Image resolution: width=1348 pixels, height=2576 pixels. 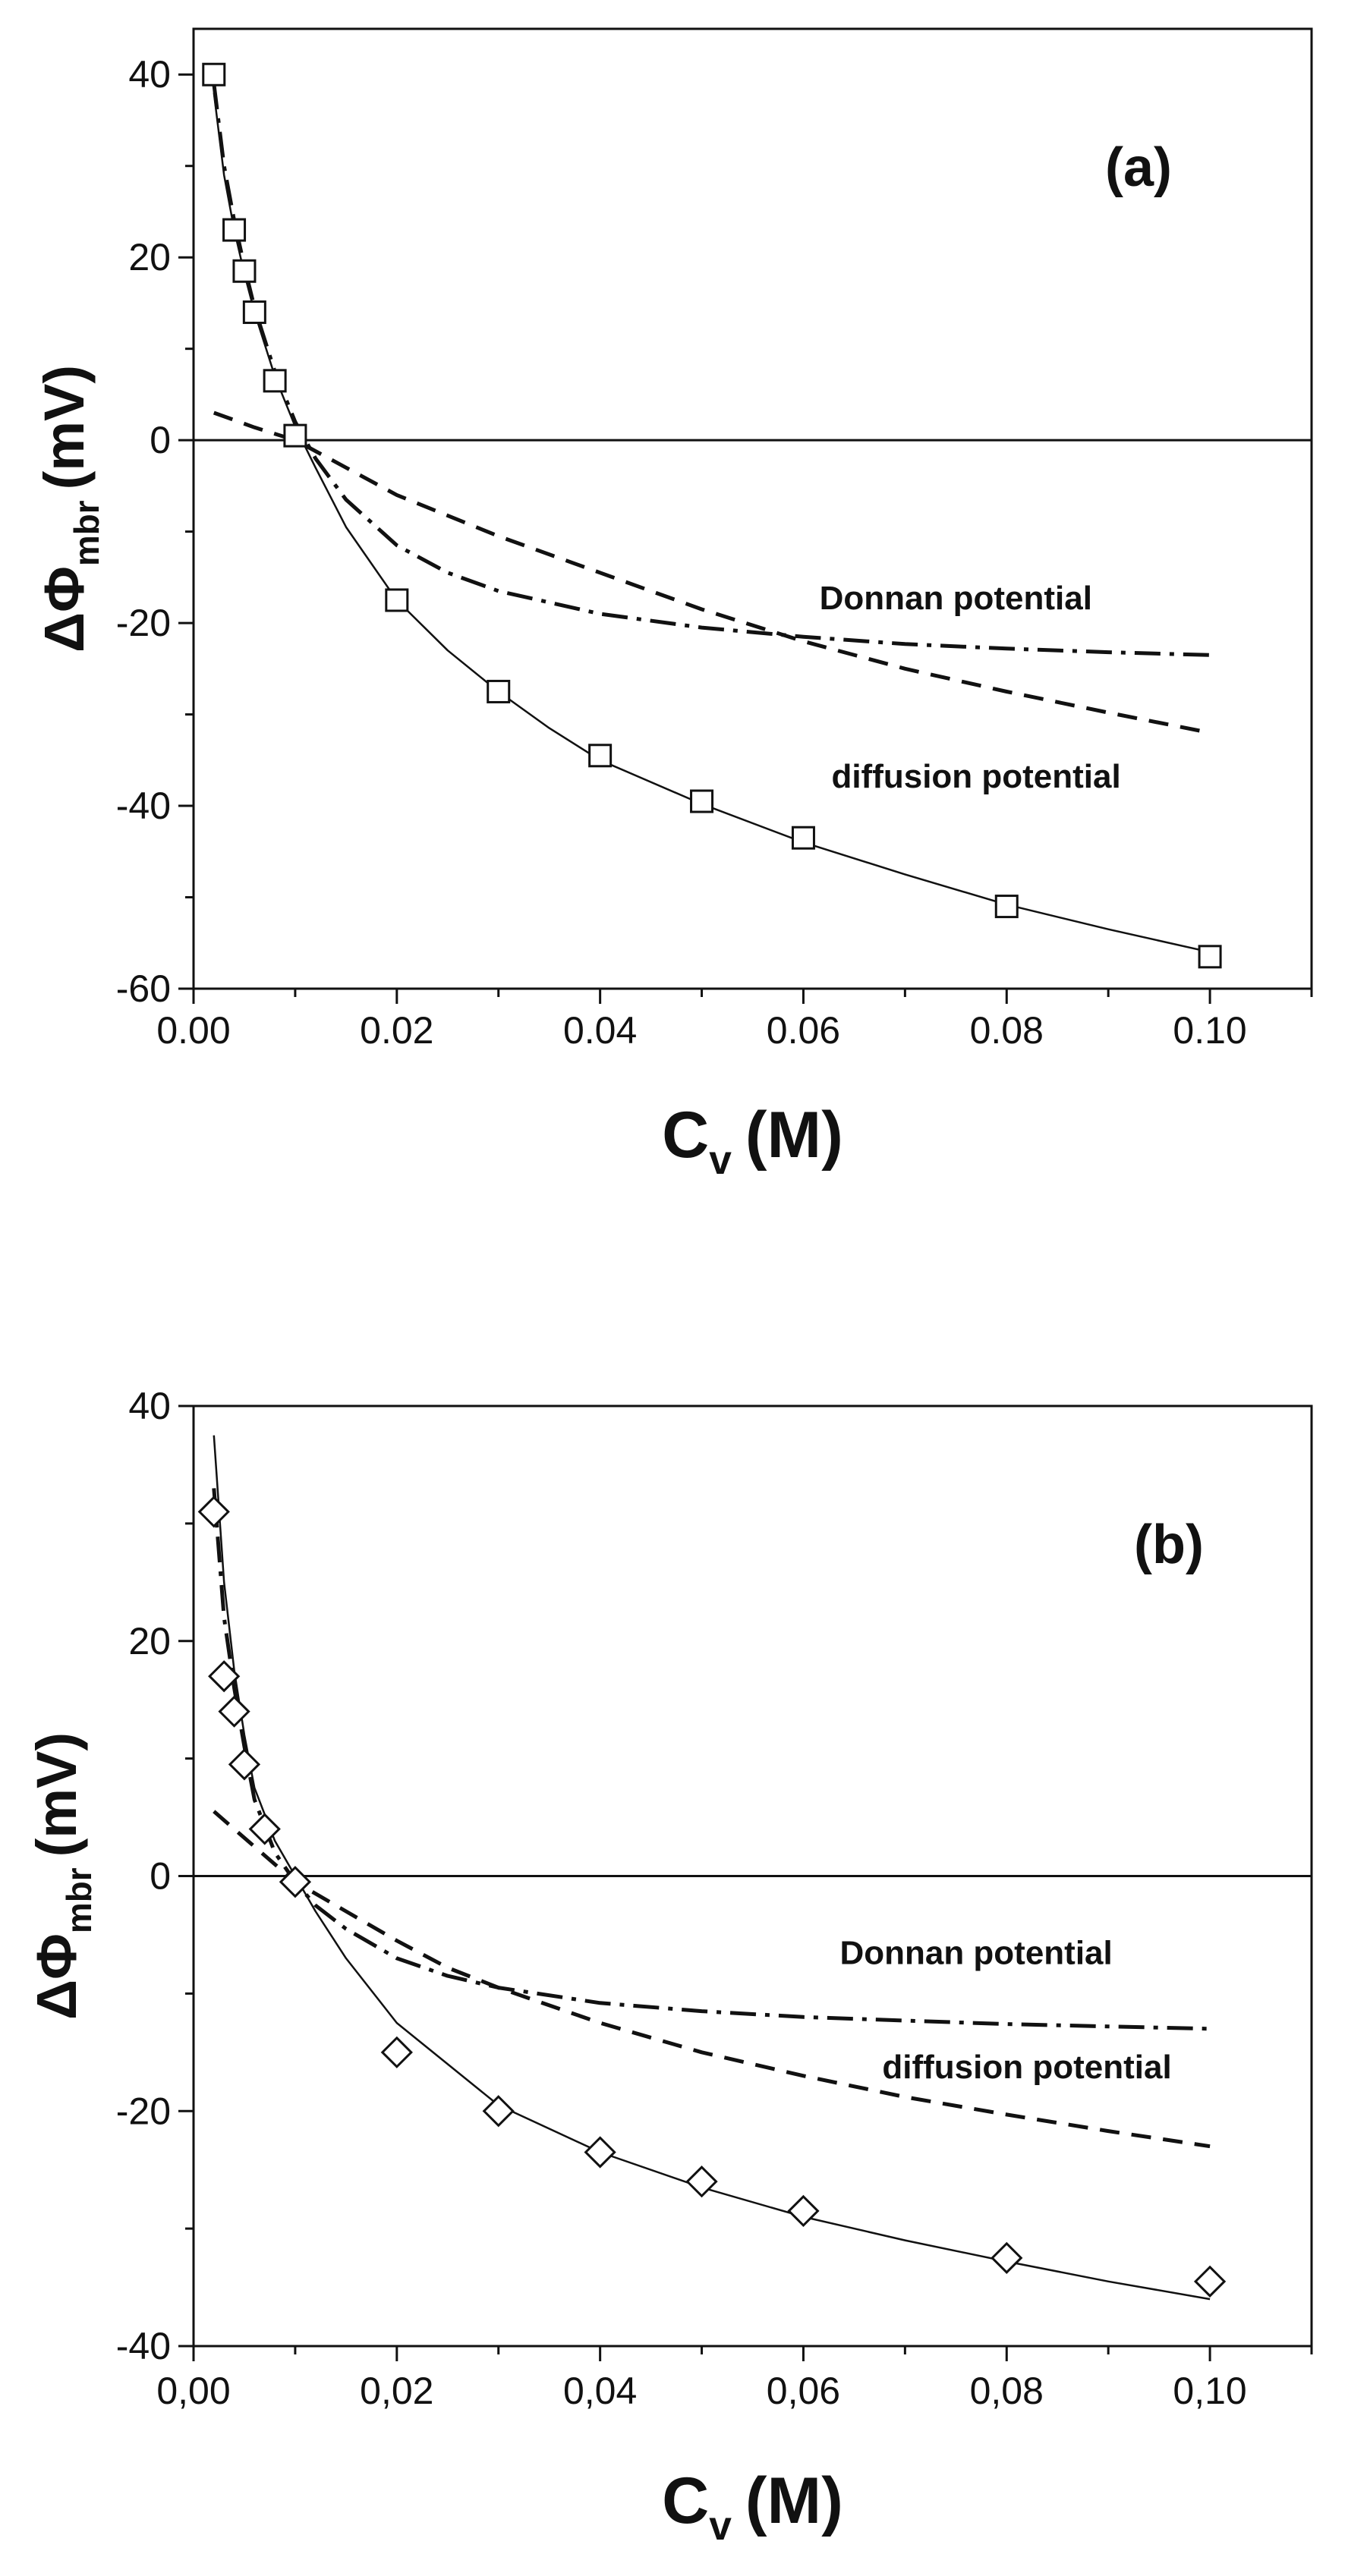 I want to click on x-tick-label: 0,00, so click(x=193, y=2391).